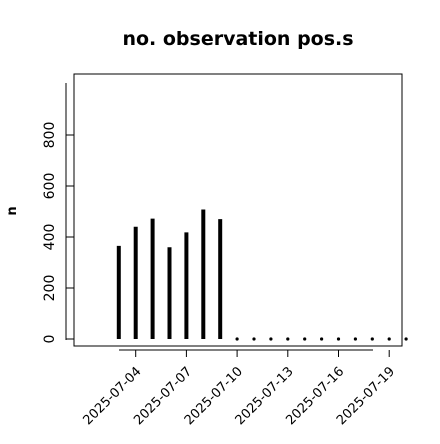  I want to click on y-tick-label: 200, so click(50, 288).